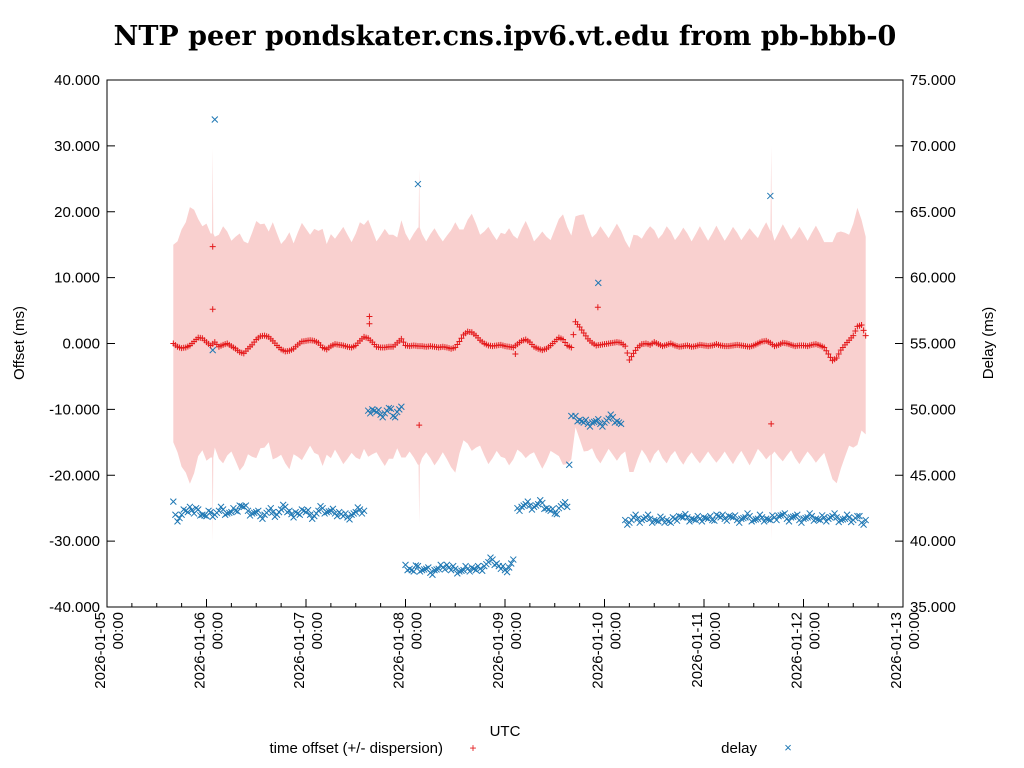 This screenshot has width=1024, height=768. I want to click on x-tick-label: 2026-01-1100:00, so click(706, 650).